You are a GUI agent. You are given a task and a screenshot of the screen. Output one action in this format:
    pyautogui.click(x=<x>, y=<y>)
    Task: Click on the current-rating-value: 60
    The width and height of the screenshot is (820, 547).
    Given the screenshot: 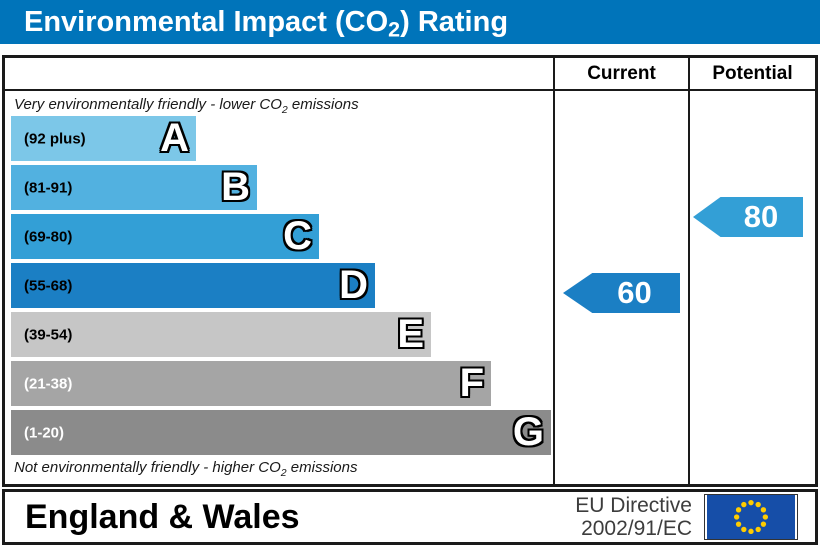 What is the action you would take?
    pyautogui.click(x=634, y=292)
    